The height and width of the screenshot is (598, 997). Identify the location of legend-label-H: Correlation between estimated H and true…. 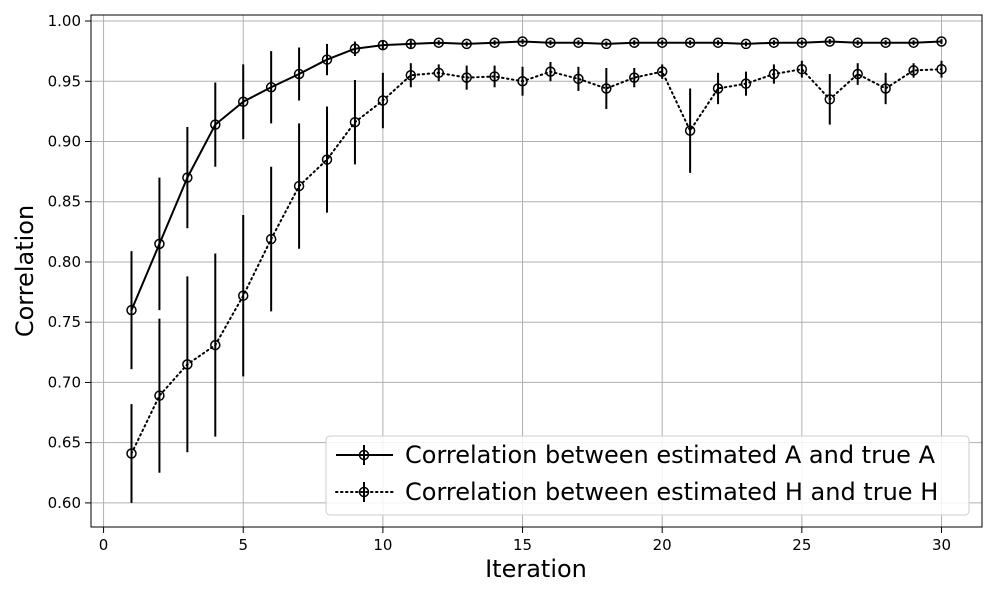
(671, 492).